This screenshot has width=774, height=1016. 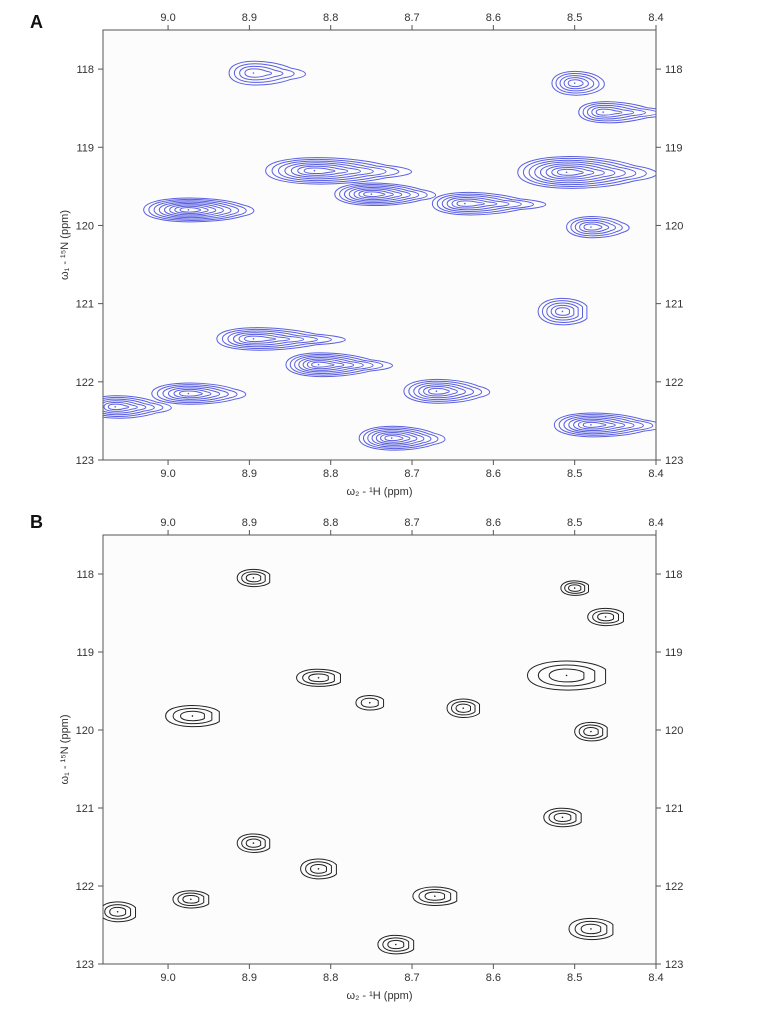 I want to click on x-tick-label: 8.7, so click(x=411, y=474).